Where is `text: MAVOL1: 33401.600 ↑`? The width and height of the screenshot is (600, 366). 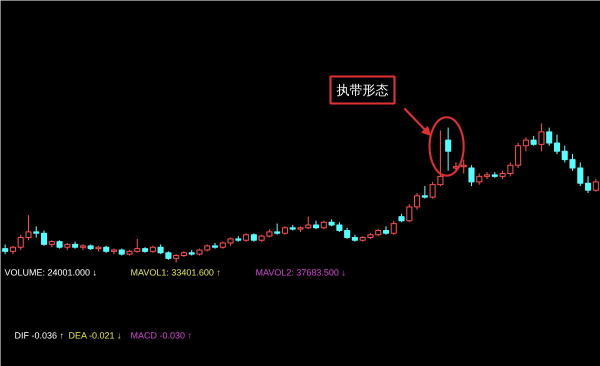
text: MAVOL1: 33401.600 ↑ is located at coordinates (175, 273).